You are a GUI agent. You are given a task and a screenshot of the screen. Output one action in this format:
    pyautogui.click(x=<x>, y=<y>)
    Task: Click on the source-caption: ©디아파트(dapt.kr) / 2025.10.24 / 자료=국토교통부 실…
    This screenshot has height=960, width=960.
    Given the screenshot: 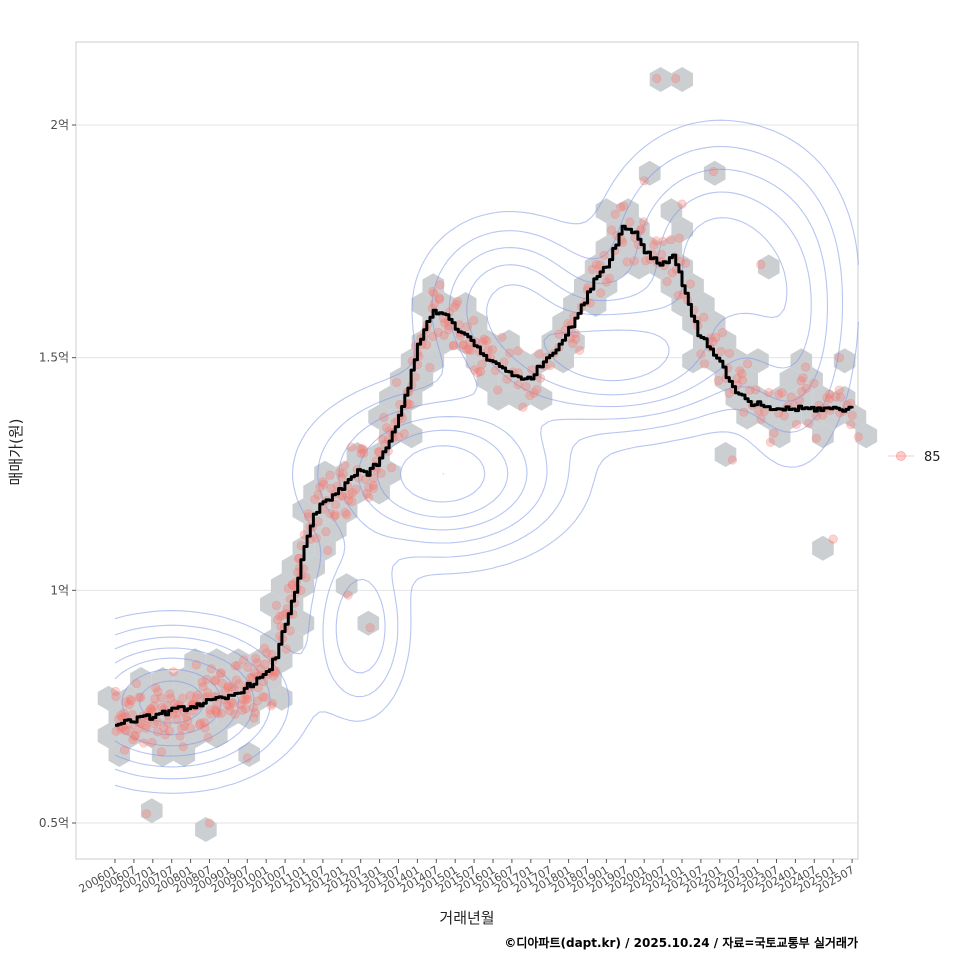 What is the action you would take?
    pyautogui.click(x=681, y=943)
    